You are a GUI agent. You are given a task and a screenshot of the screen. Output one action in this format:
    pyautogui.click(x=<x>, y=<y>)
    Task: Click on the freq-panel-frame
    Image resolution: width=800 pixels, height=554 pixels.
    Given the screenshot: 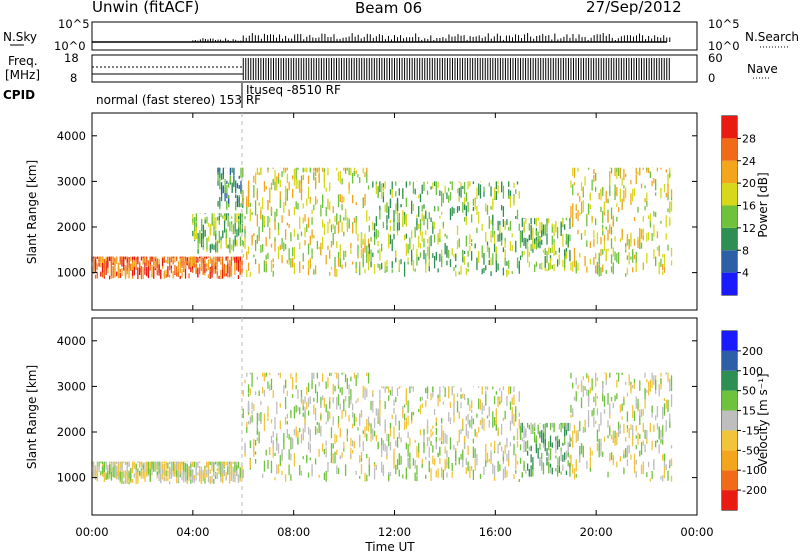 What is the action you would take?
    pyautogui.click(x=394, y=68)
    